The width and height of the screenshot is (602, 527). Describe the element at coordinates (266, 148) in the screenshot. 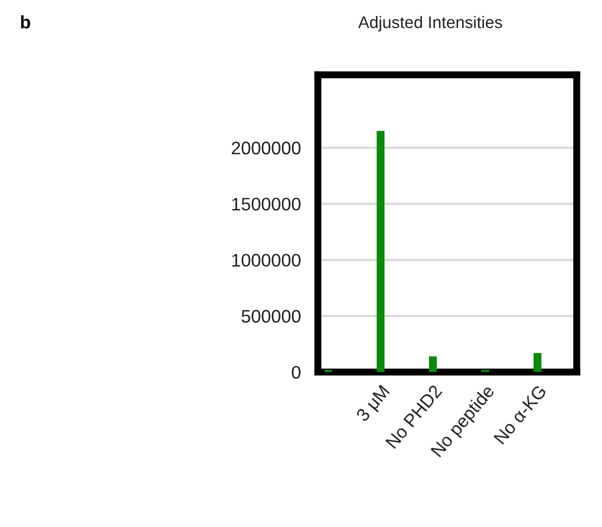

I see `y-tick-label: 2000000` at that location.